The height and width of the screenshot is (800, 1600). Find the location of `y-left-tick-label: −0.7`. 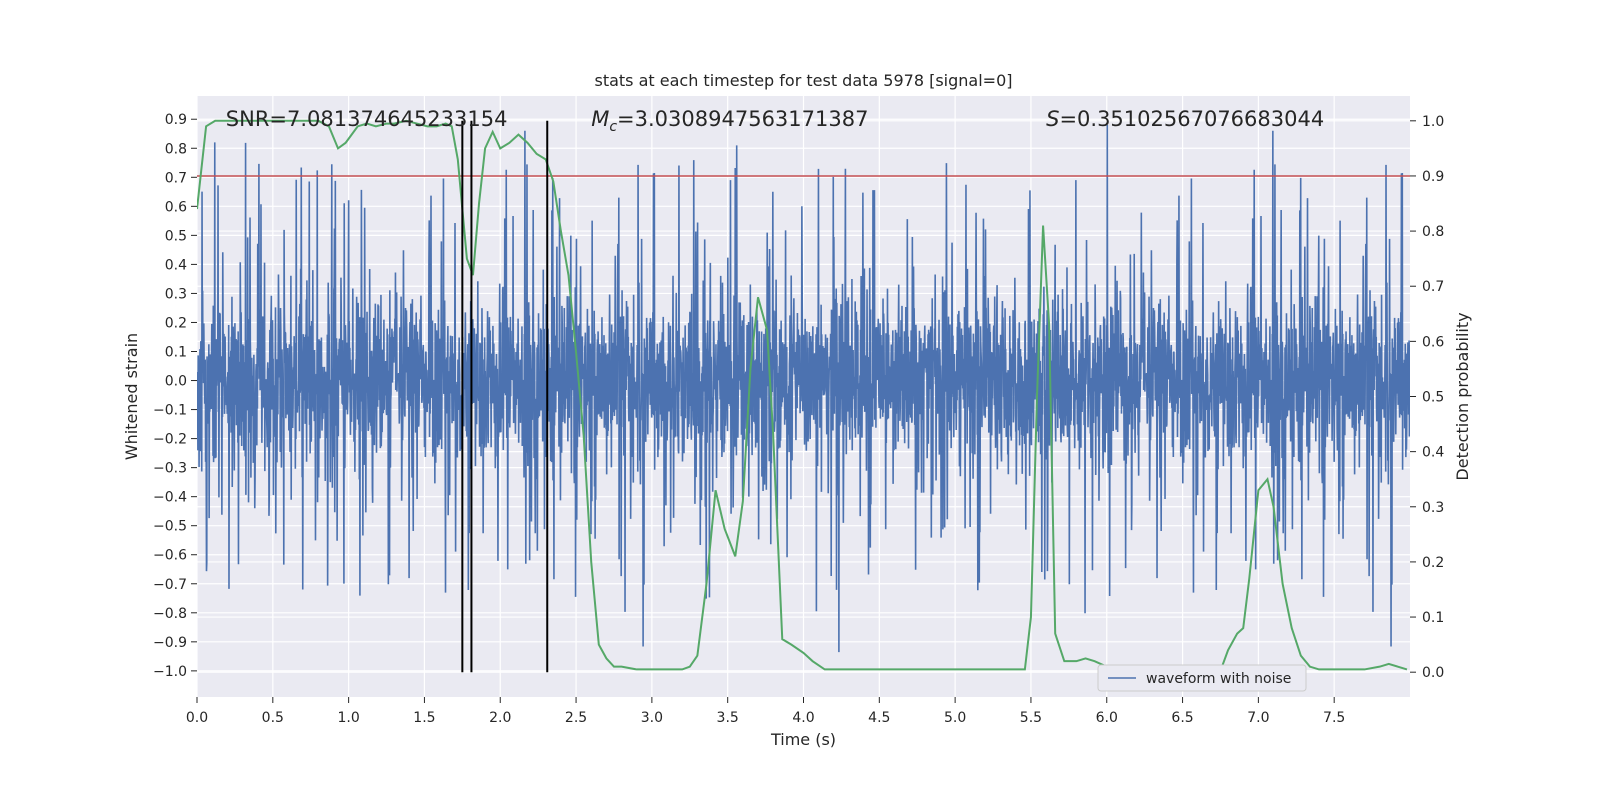

y-left-tick-label: −0.7 is located at coordinates (170, 585).